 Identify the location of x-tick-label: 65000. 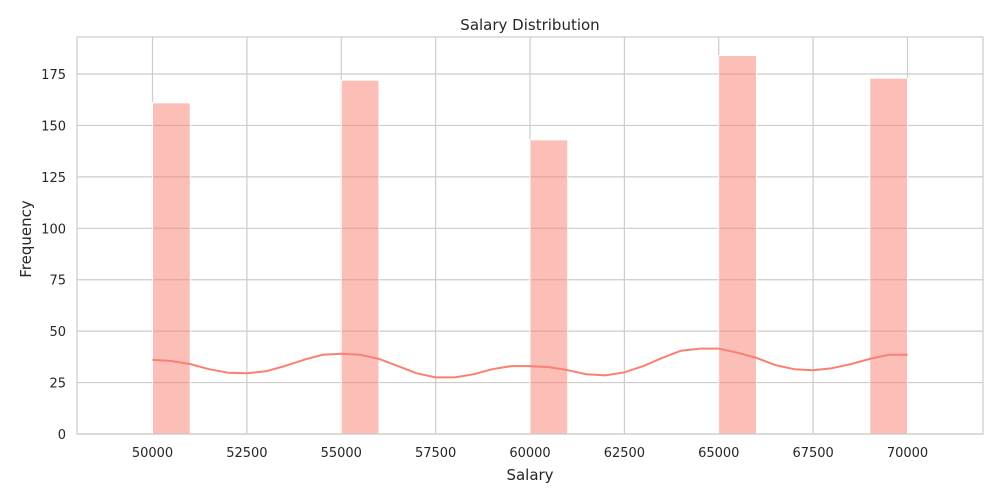
(718, 453).